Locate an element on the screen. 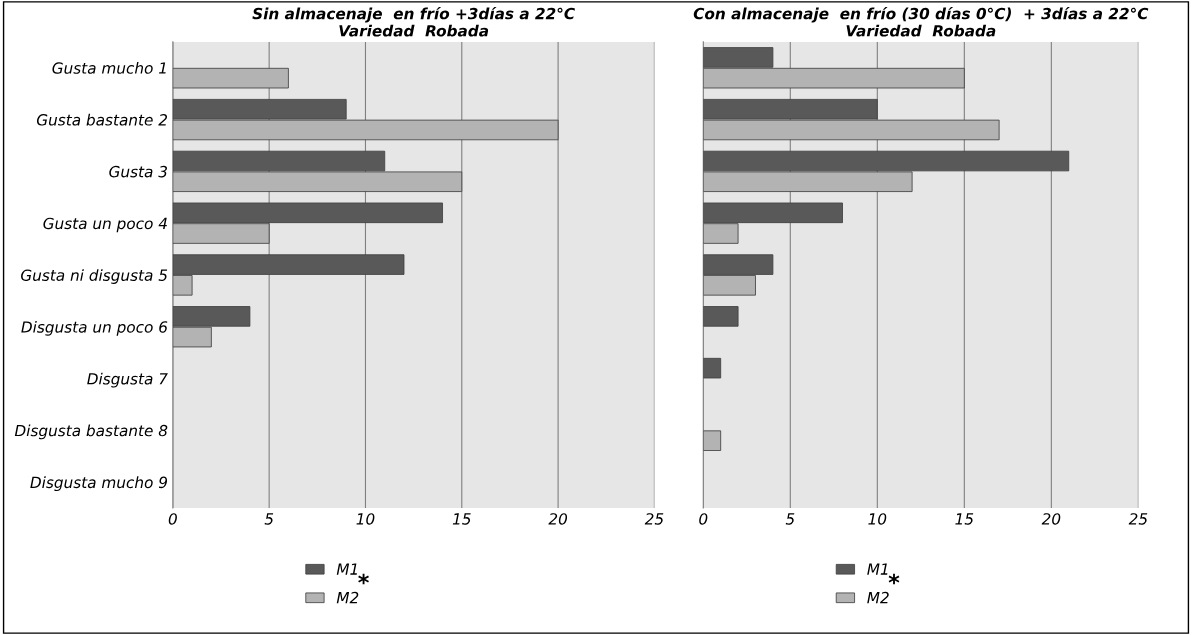  chart-title: Con almacenaje en frío (30 días 0°C) + 3días a 22°C Variedad Robada is located at coordinates (921, 21).